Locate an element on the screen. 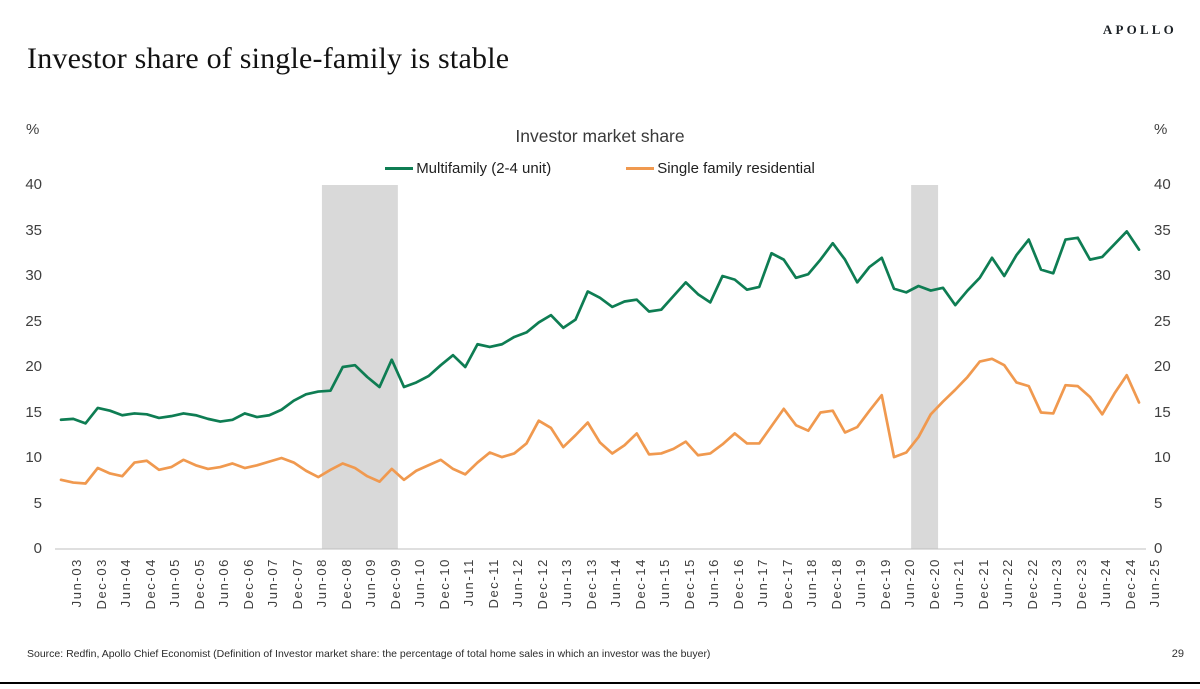  x-tick-Jun-05: Jun-05 is located at coordinates (174, 583).